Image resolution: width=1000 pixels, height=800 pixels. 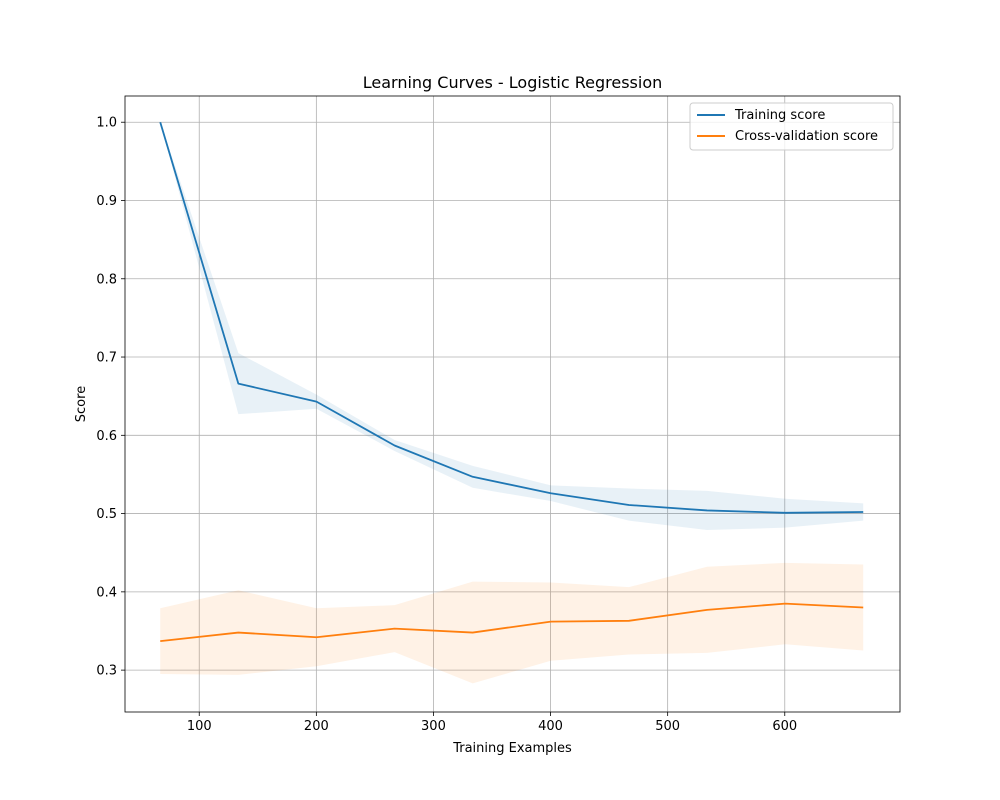 I want to click on x-axis-ticks: 100 200 300 400 500 600, so click(x=492, y=723).